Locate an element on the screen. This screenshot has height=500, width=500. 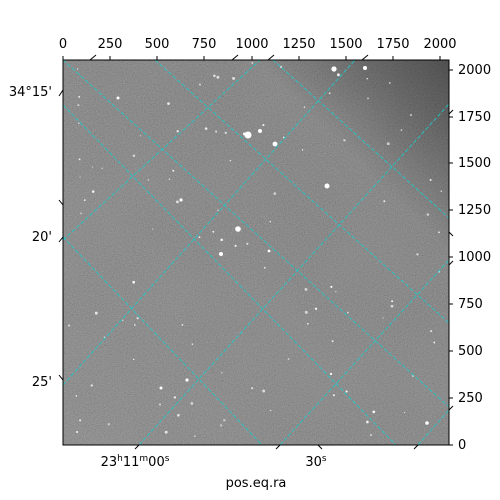
right-tick-label: 1250 is located at coordinates (474, 210).